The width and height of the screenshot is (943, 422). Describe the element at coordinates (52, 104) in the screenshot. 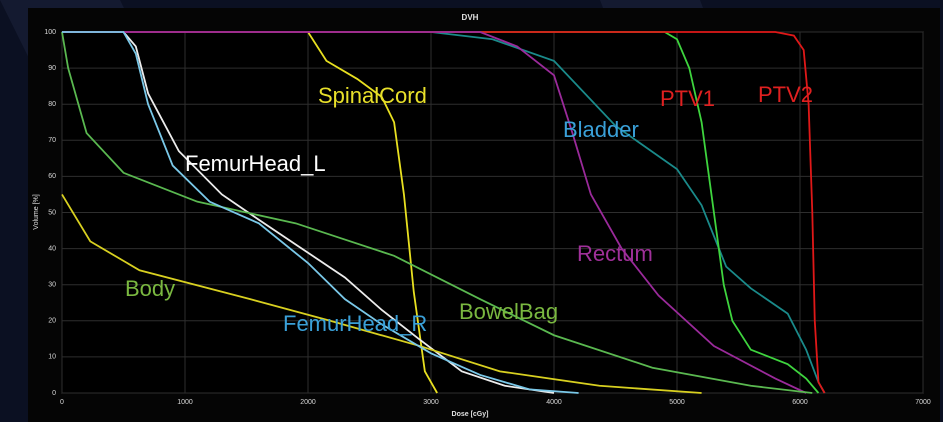

I see `y-tick-label: 80` at that location.